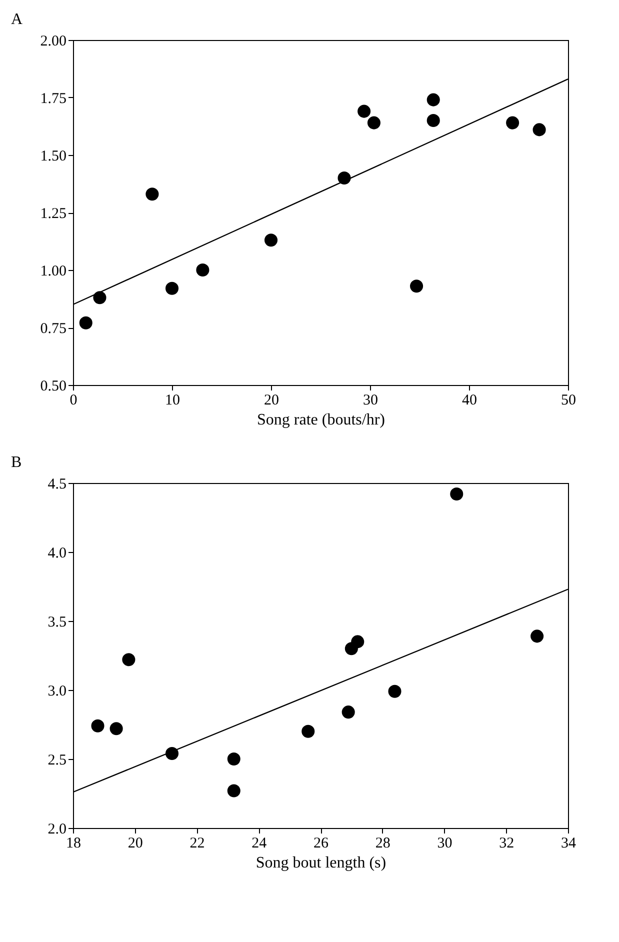  What do you see at coordinates (57, 830) in the screenshot?
I see `y-tick-label: 2.0` at bounding box center [57, 830].